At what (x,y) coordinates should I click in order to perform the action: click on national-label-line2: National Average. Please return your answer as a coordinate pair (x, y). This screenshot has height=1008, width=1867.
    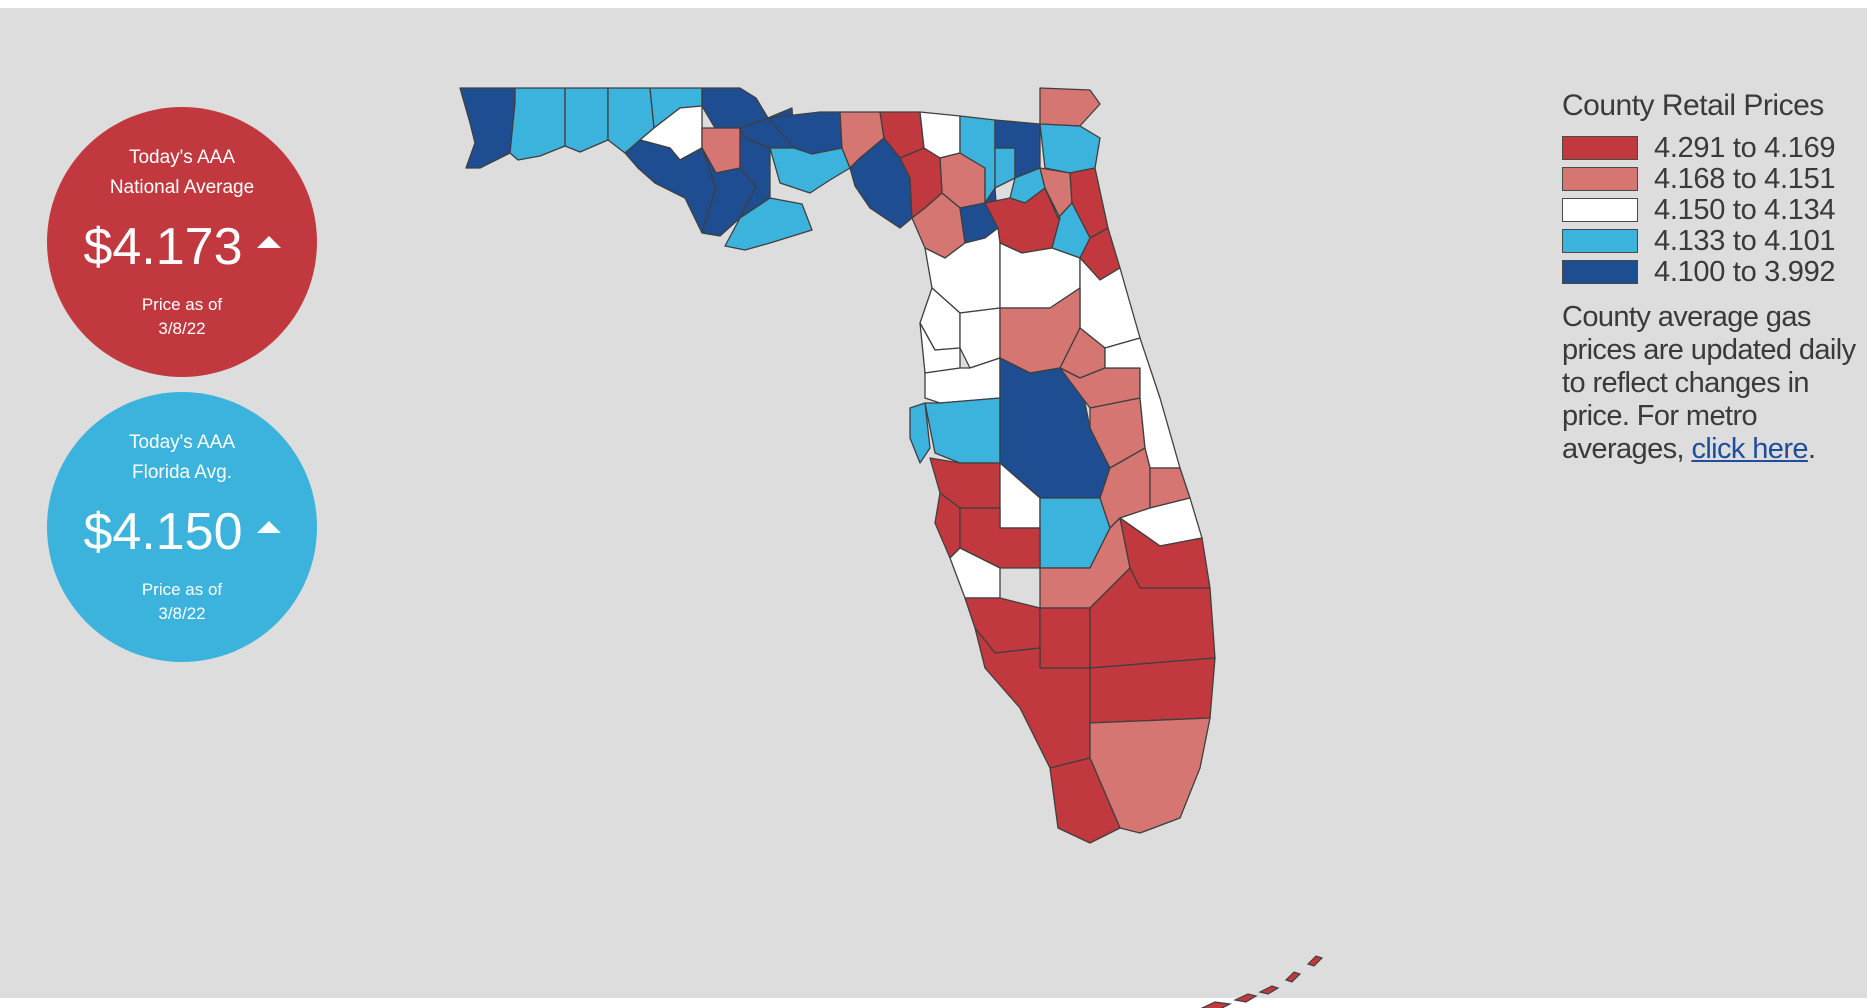
    Looking at the image, I should click on (182, 187).